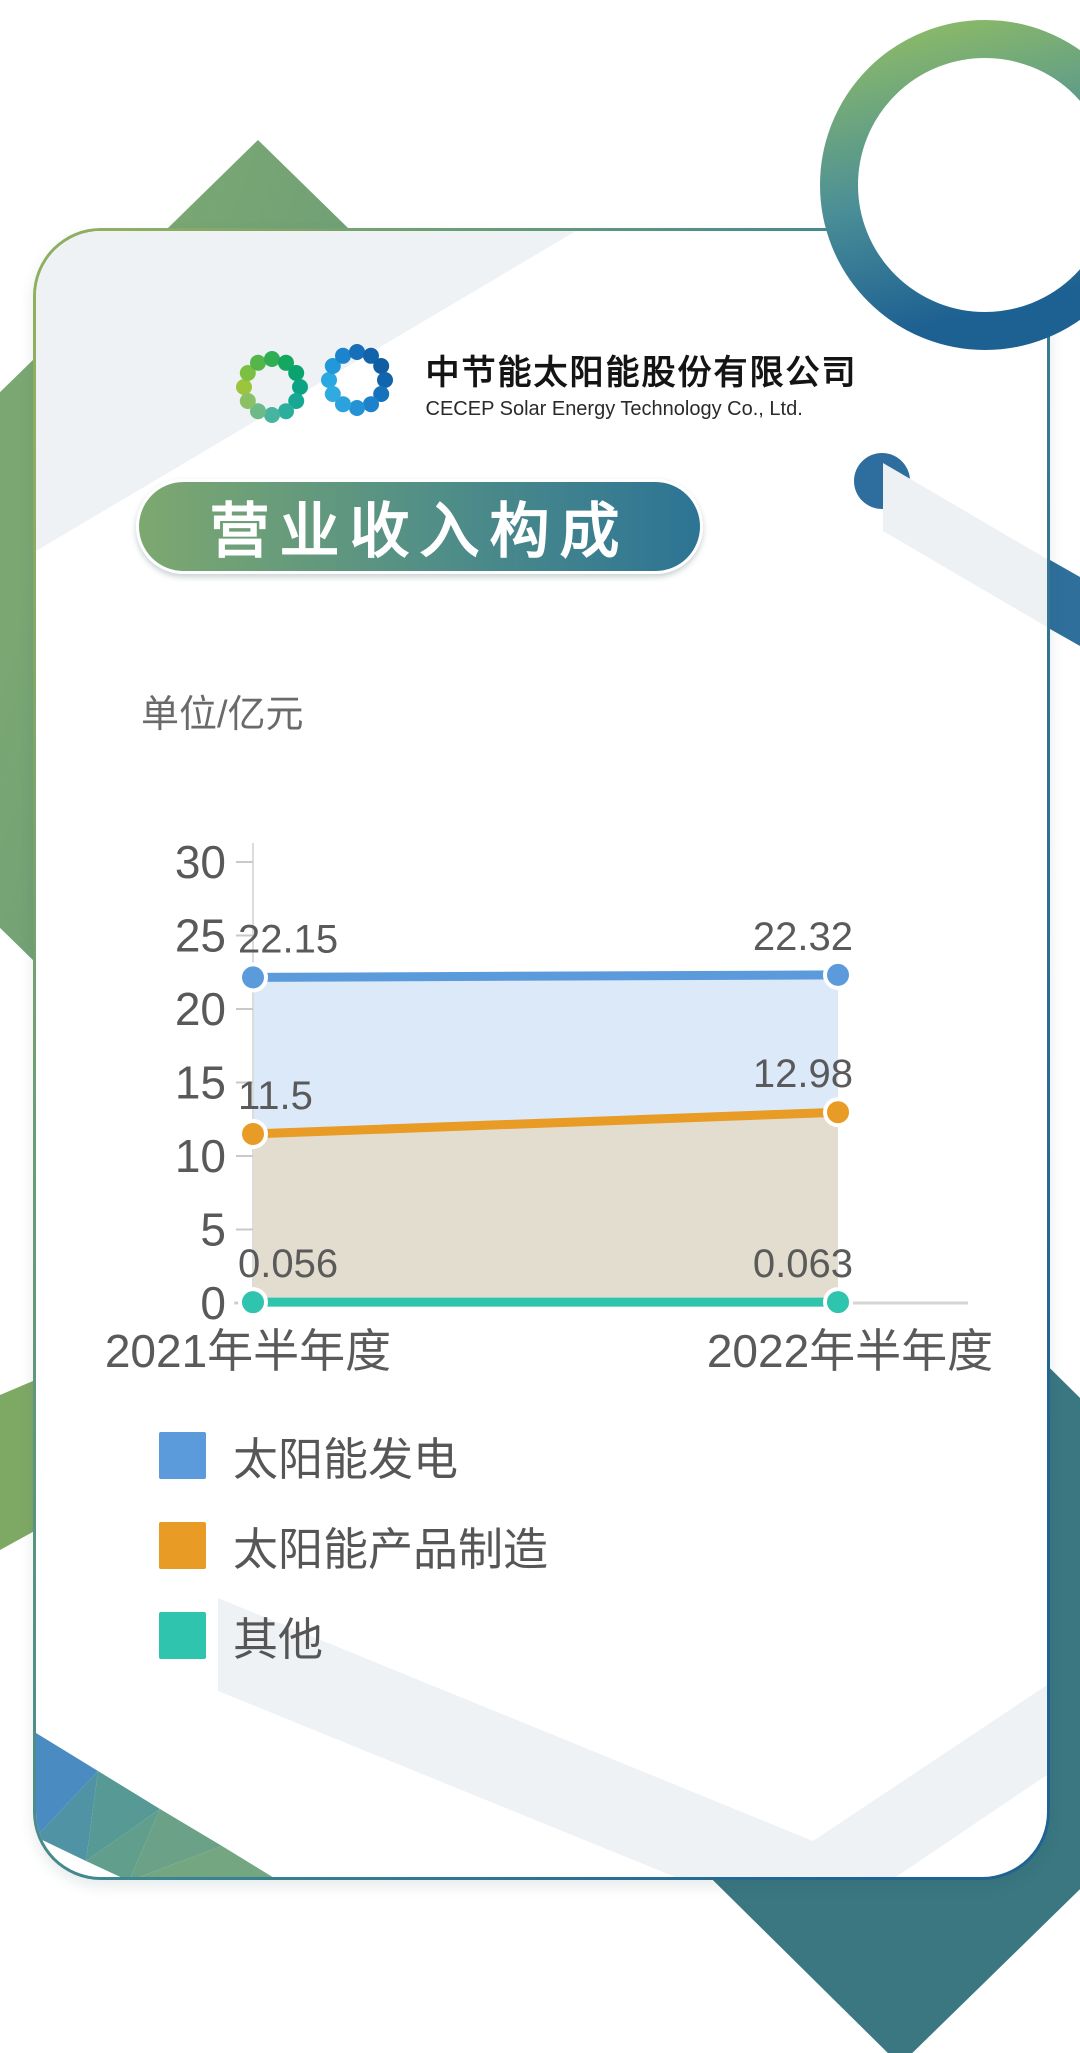 This screenshot has height=2053, width=1080. Describe the element at coordinates (213, 1303) in the screenshot. I see `svg-text: 0` at that location.